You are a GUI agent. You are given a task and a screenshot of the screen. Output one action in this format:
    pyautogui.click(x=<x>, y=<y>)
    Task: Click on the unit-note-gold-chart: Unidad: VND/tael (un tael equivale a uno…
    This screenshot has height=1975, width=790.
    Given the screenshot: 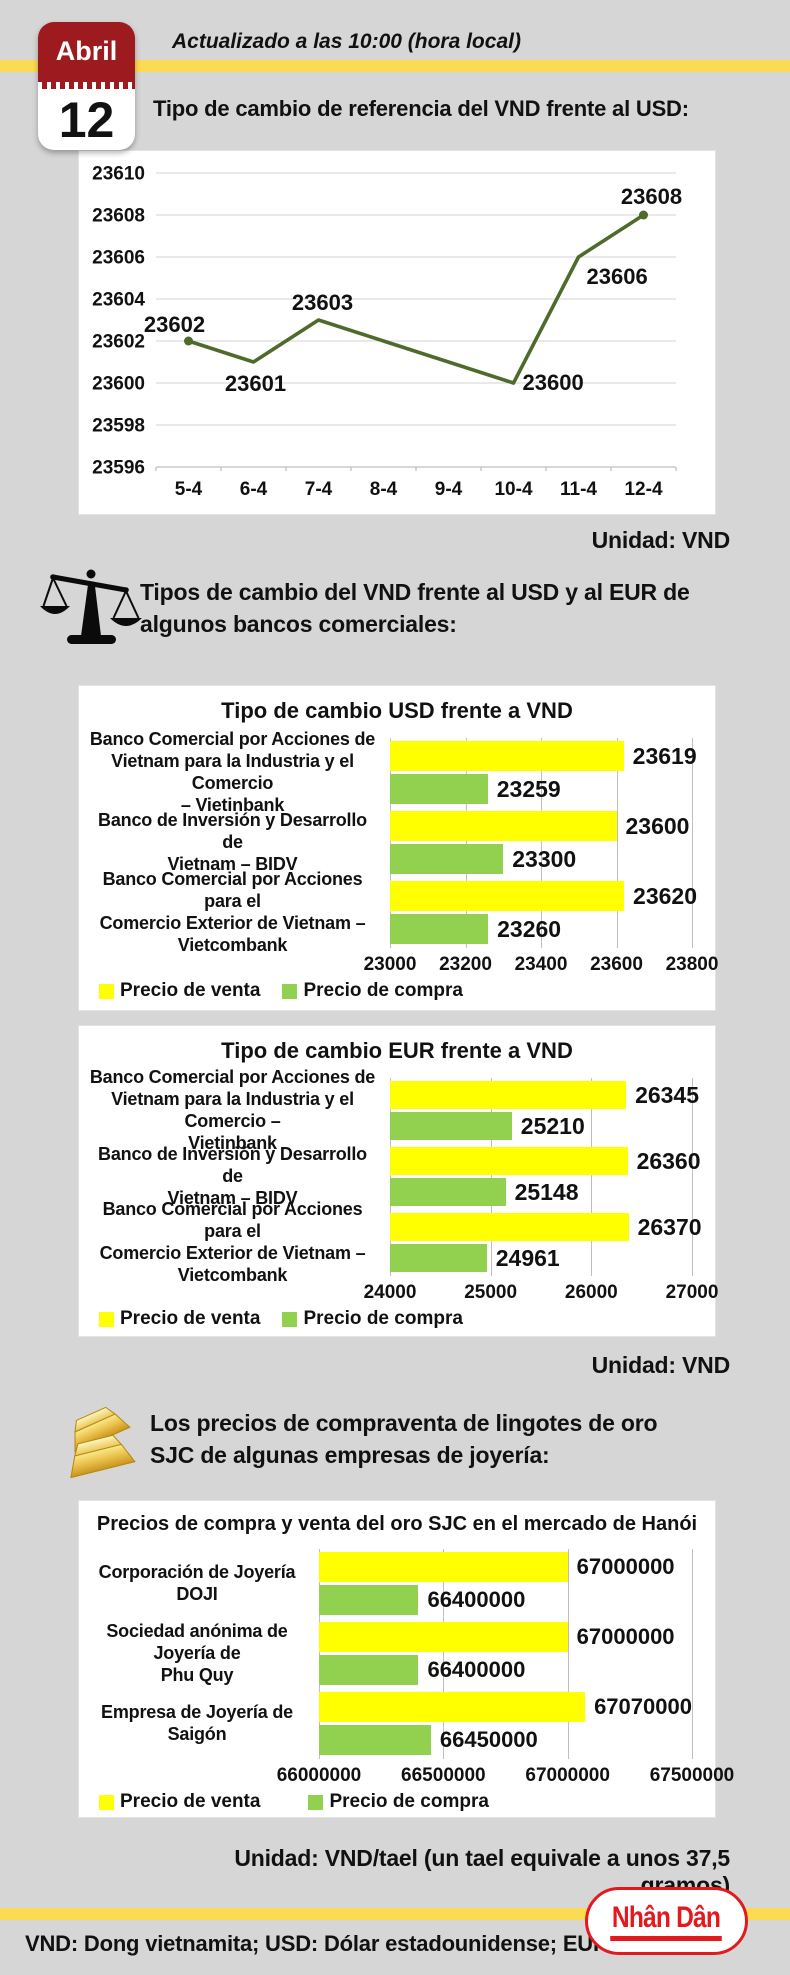 What is the action you would take?
    pyautogui.click(x=482, y=1871)
    